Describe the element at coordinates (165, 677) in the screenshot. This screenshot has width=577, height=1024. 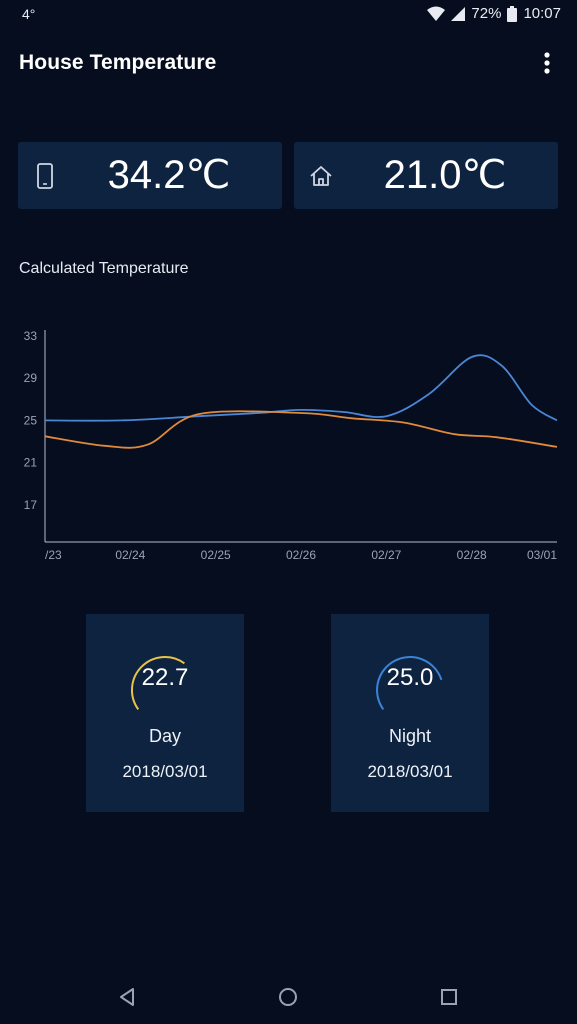
I see `day-value: 22.7` at that location.